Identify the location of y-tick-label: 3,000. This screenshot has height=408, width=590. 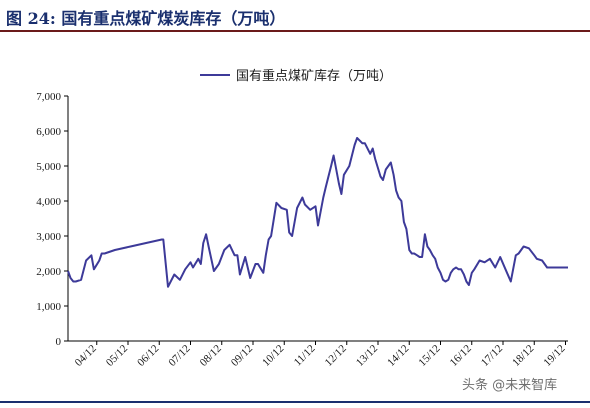
(48, 237).